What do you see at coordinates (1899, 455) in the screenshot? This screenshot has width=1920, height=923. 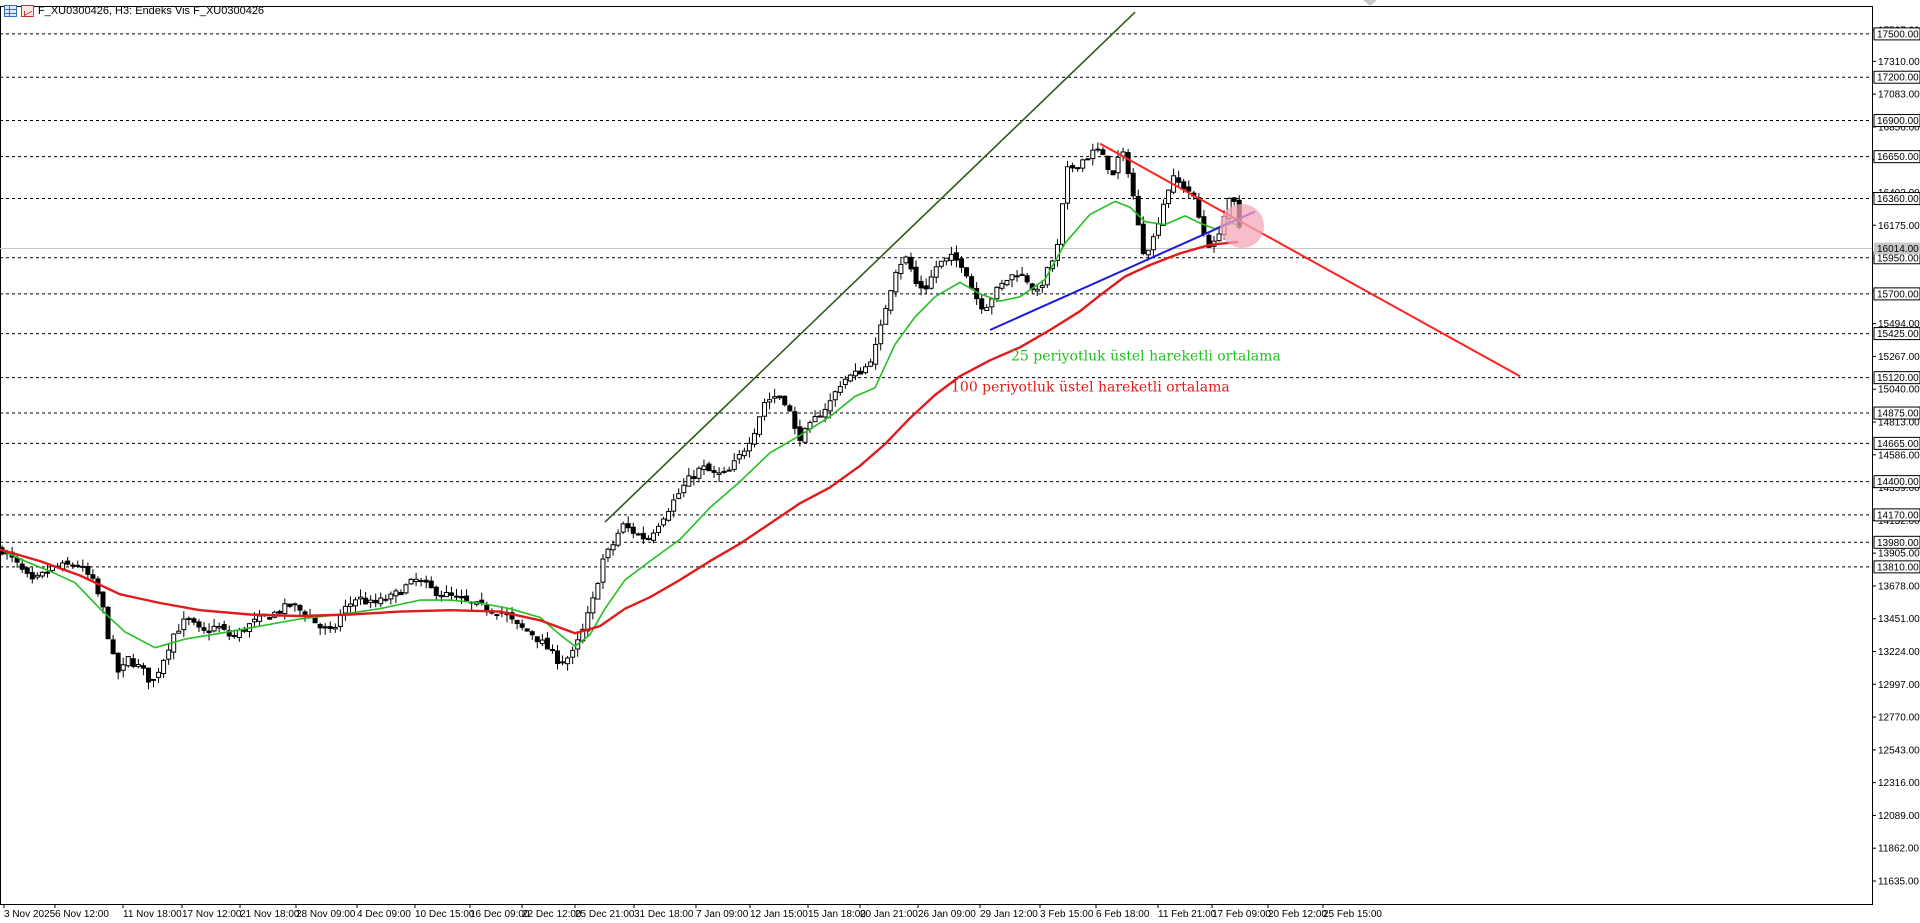 I see `price-axis-label: 14586.00` at bounding box center [1899, 455].